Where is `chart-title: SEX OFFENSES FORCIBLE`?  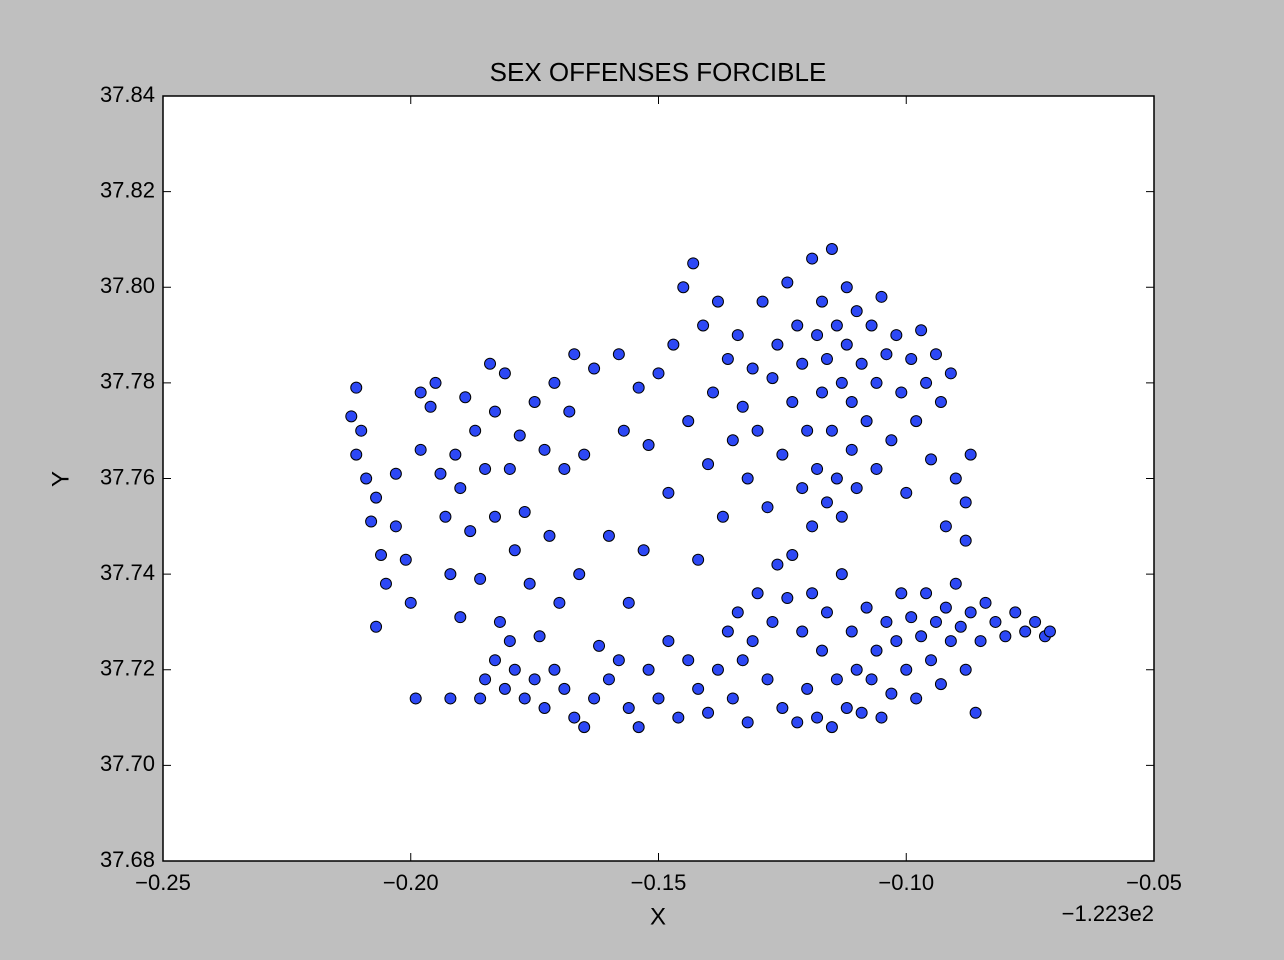
chart-title: SEX OFFENSES FORCIBLE is located at coordinates (658, 72).